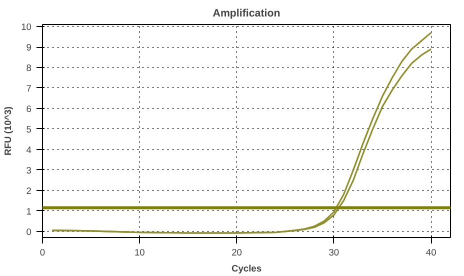 The image size is (464, 276). I want to click on y-tick-label: 3, so click(29, 170).